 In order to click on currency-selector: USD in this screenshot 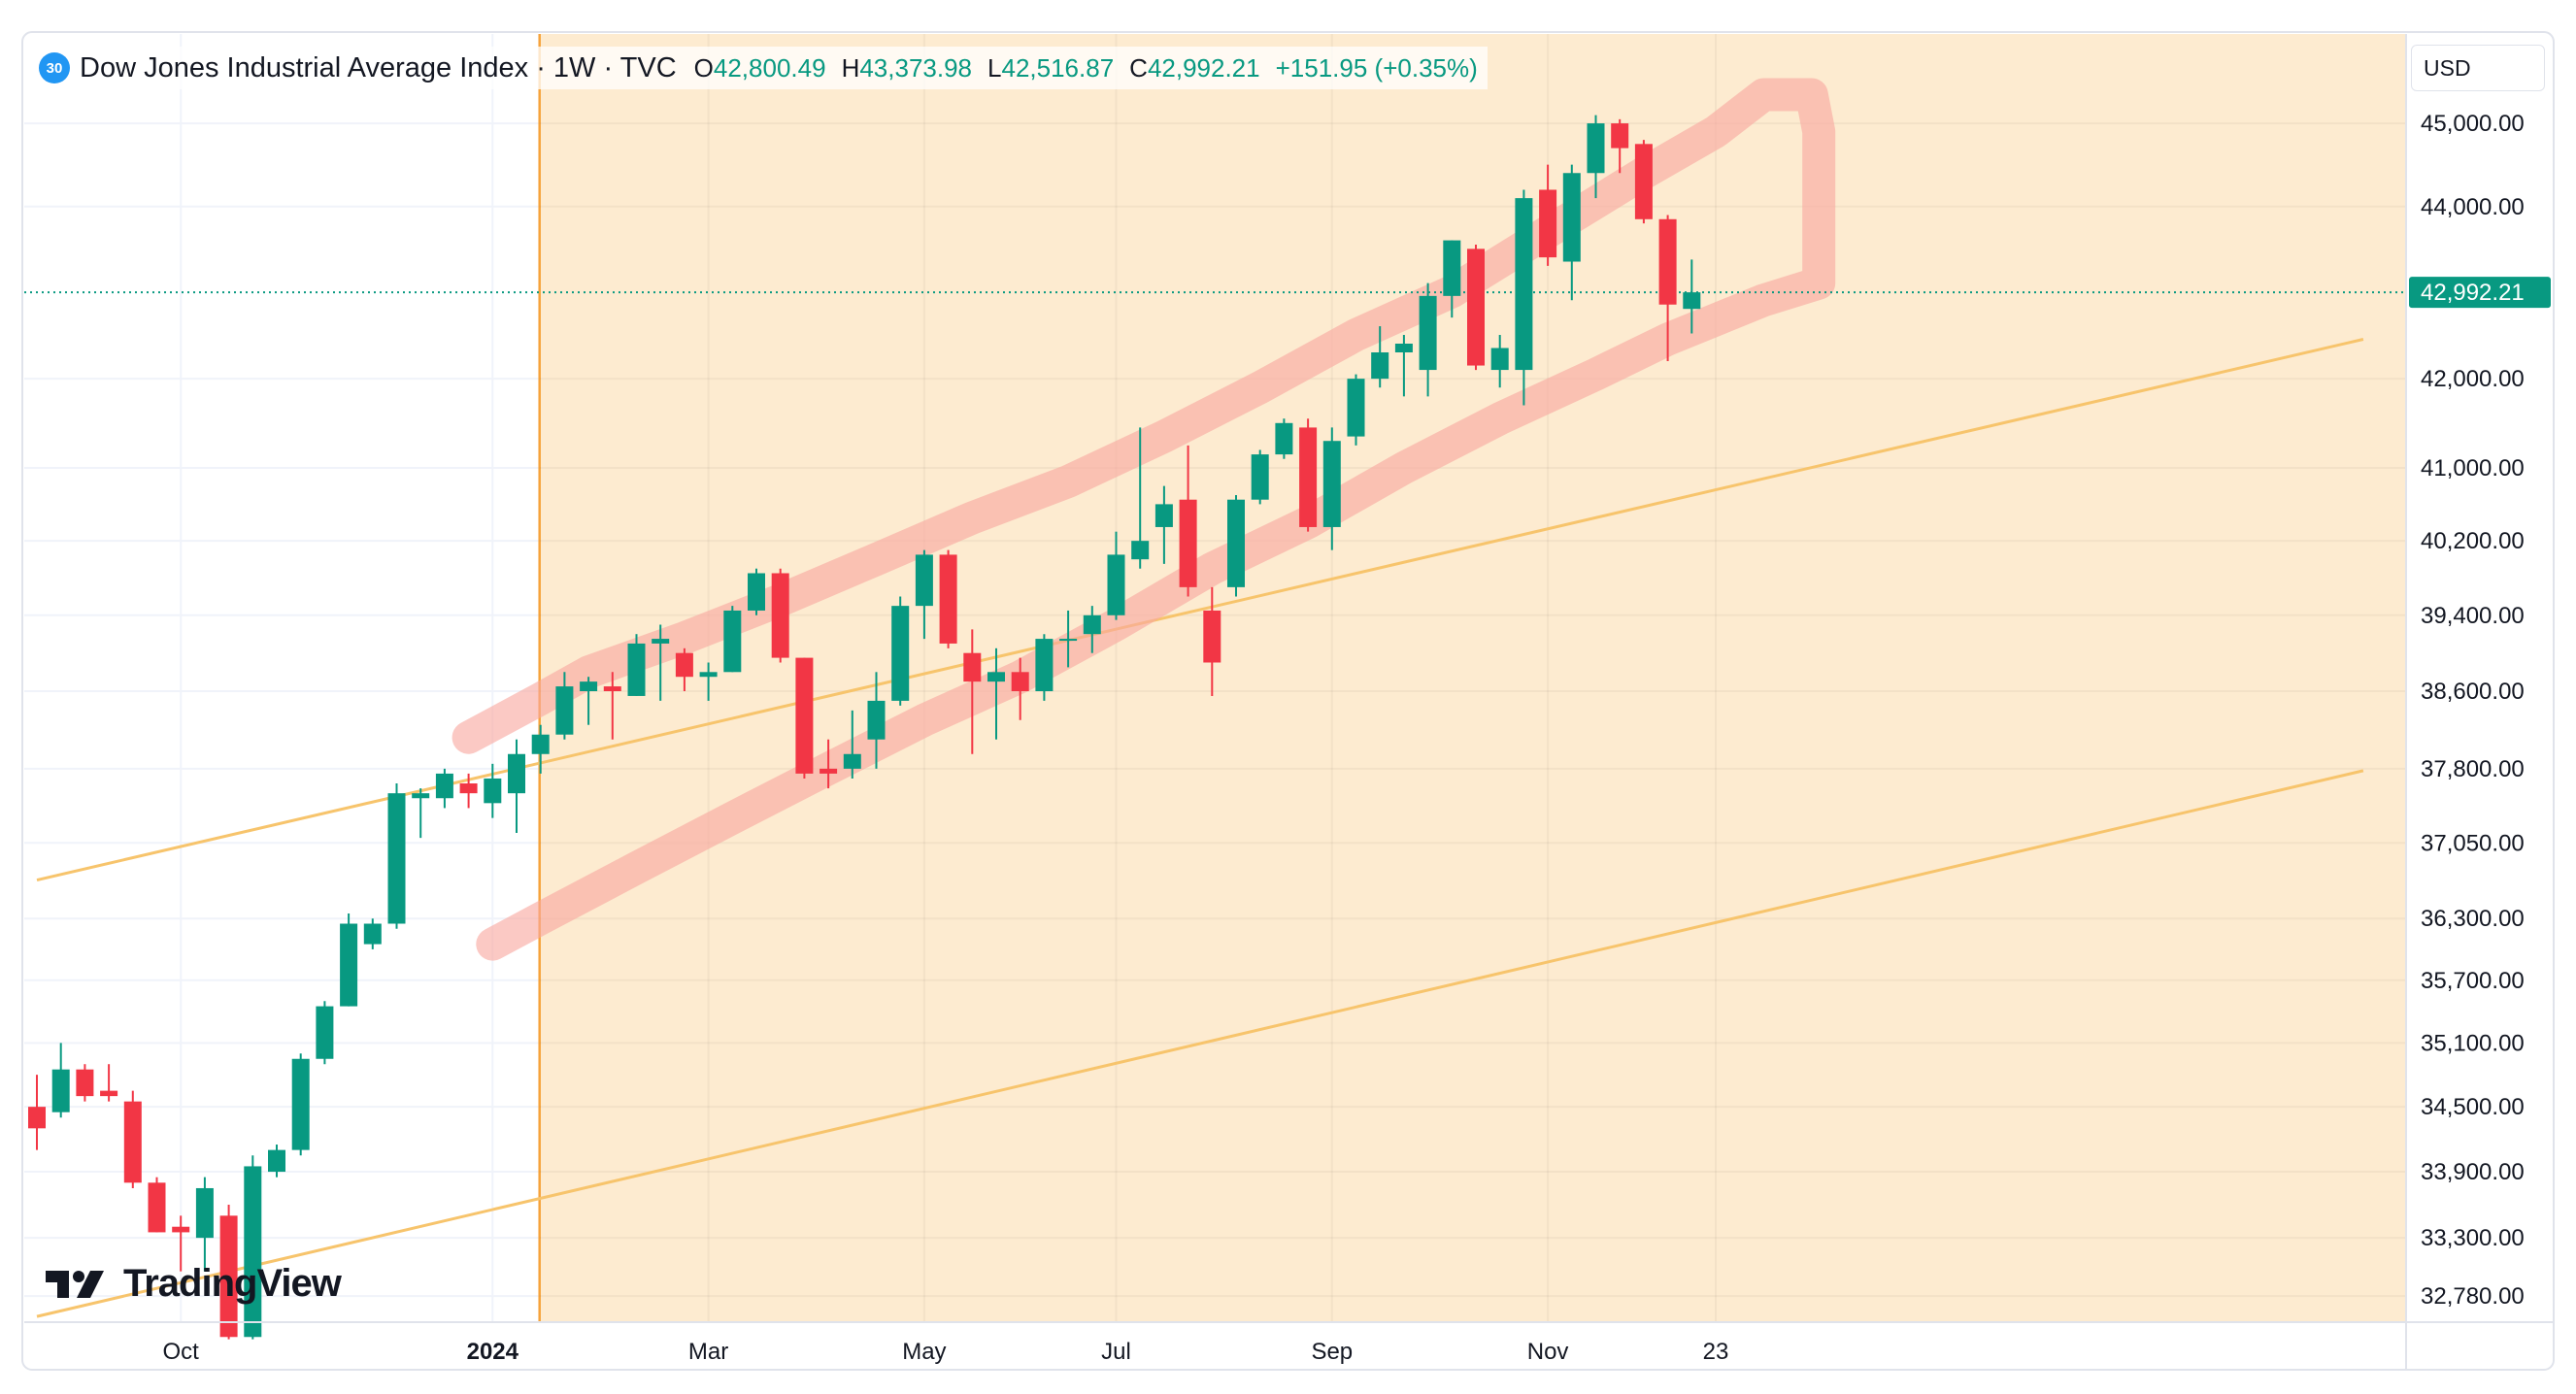, I will do `click(2478, 68)`.